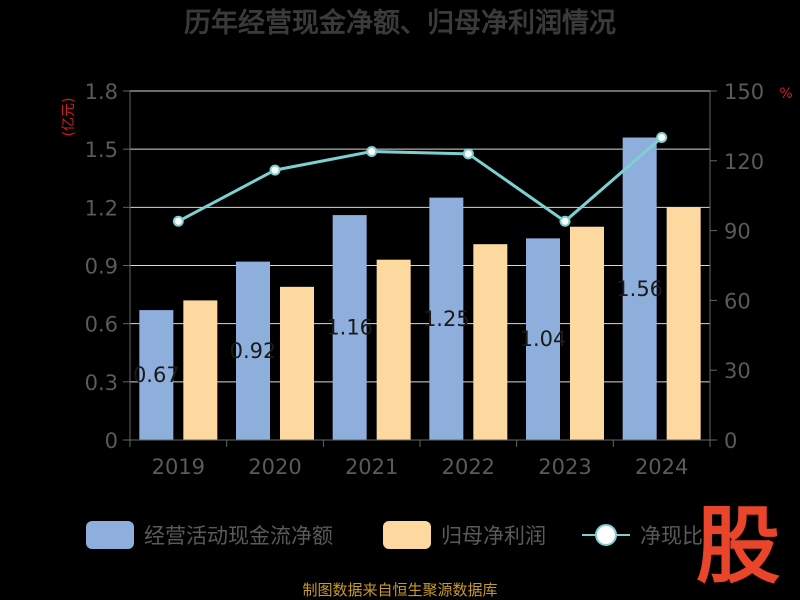 The height and width of the screenshot is (600, 800). What do you see at coordinates (69, 117) in the screenshot?
I see `left-axis-unit: (亿元)` at bounding box center [69, 117].